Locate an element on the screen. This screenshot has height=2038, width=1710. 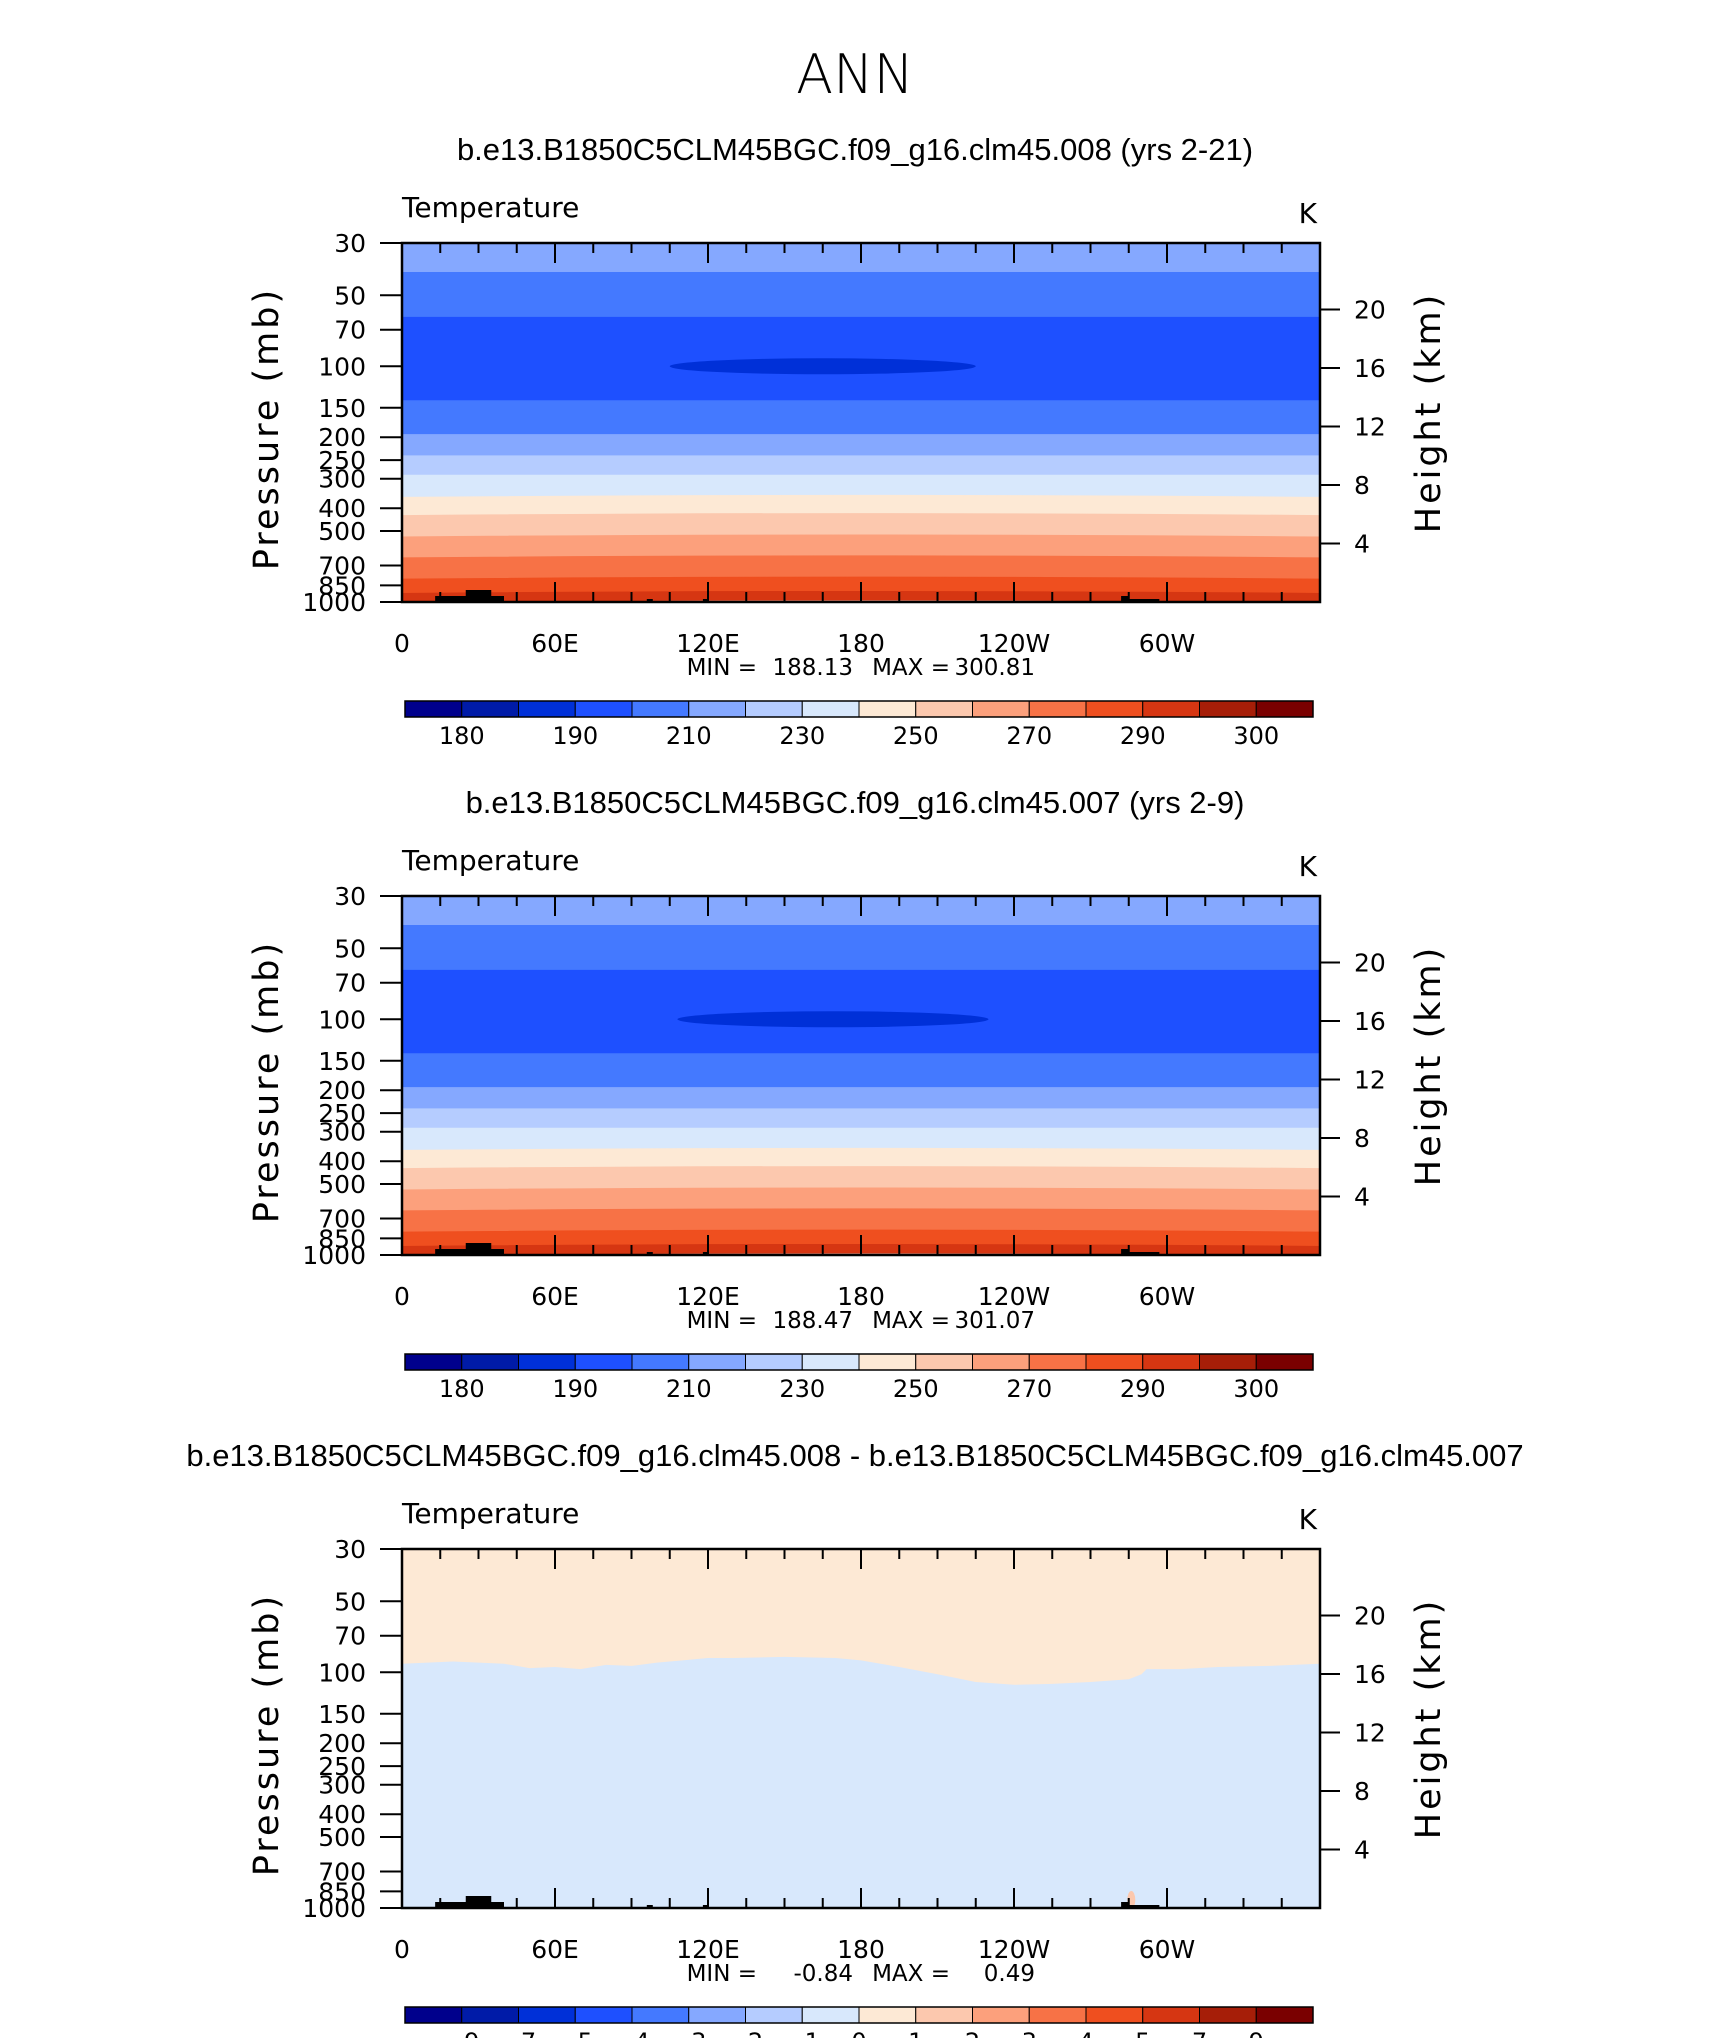
pressure-tick-label: 250 is located at coordinates (342, 460).